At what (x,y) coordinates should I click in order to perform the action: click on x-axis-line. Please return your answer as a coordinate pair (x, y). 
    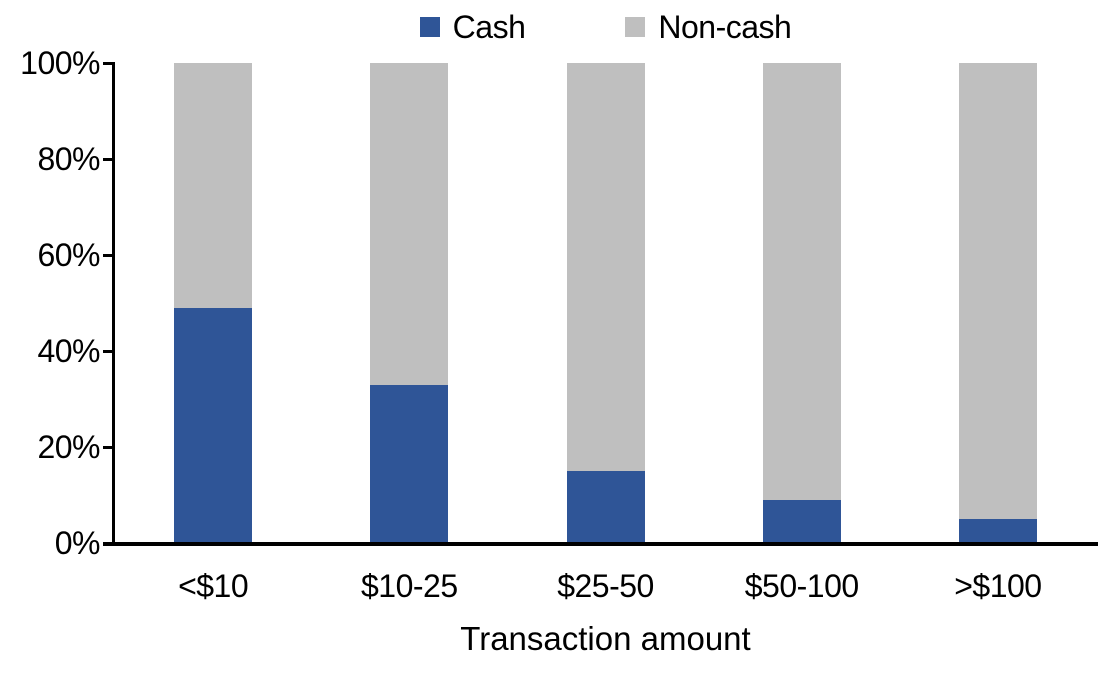
    Looking at the image, I should click on (600, 544).